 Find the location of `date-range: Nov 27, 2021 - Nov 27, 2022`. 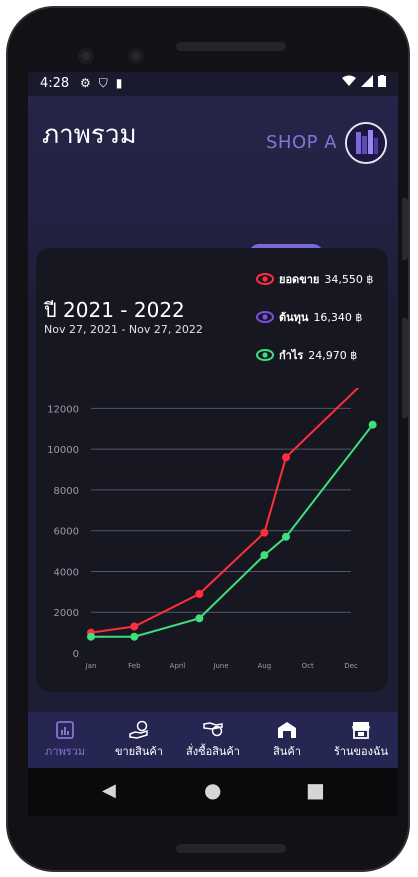

date-range: Nov 27, 2021 - Nov 27, 2022 is located at coordinates (123, 329).